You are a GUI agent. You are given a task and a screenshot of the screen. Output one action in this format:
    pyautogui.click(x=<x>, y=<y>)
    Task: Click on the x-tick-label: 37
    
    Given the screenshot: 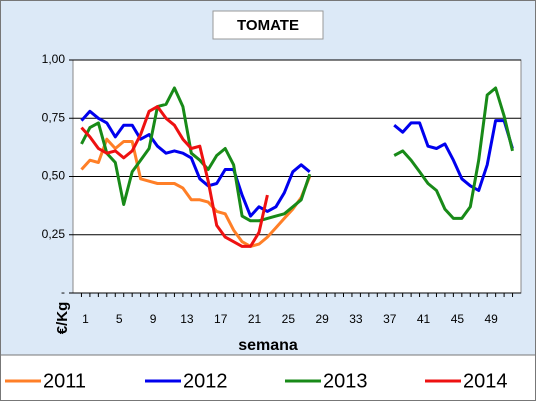 What is the action you would take?
    pyautogui.click(x=390, y=319)
    